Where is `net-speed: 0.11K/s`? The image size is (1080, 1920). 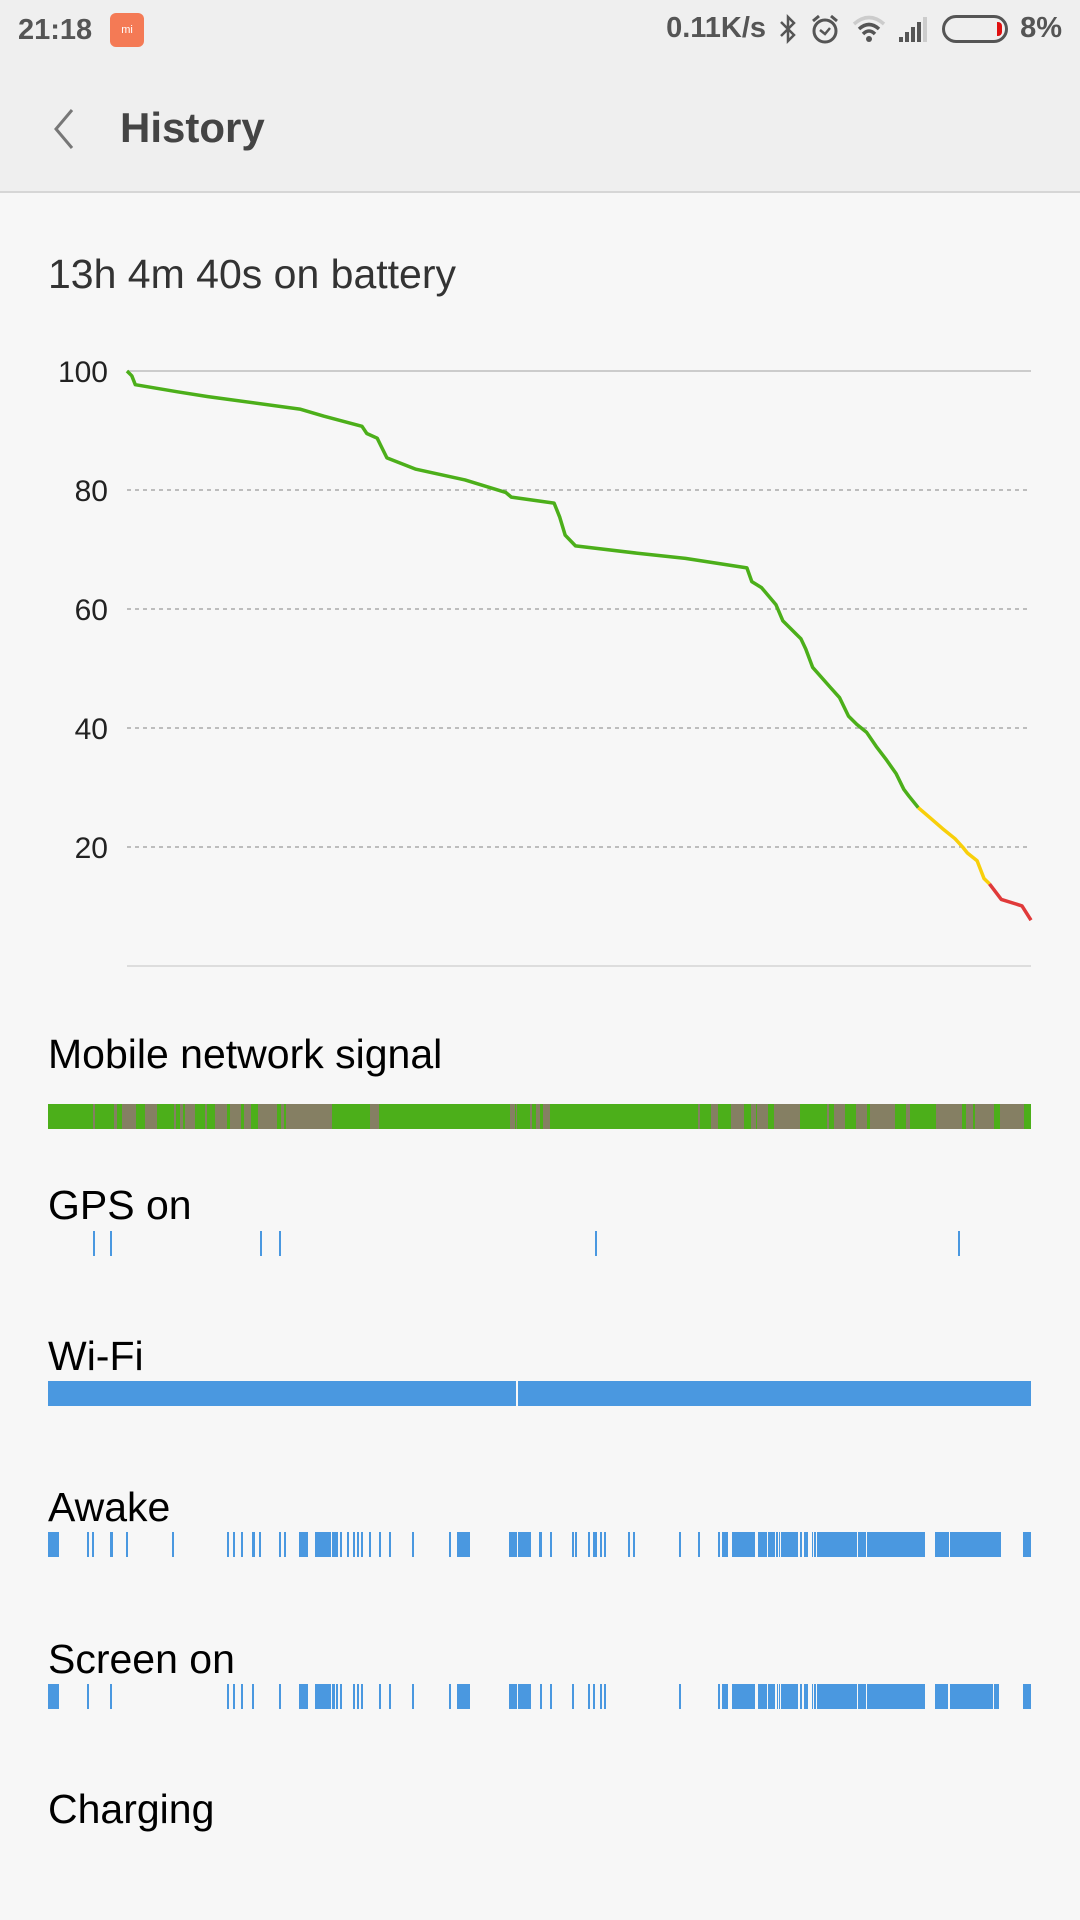
net-speed: 0.11K/s is located at coordinates (716, 28).